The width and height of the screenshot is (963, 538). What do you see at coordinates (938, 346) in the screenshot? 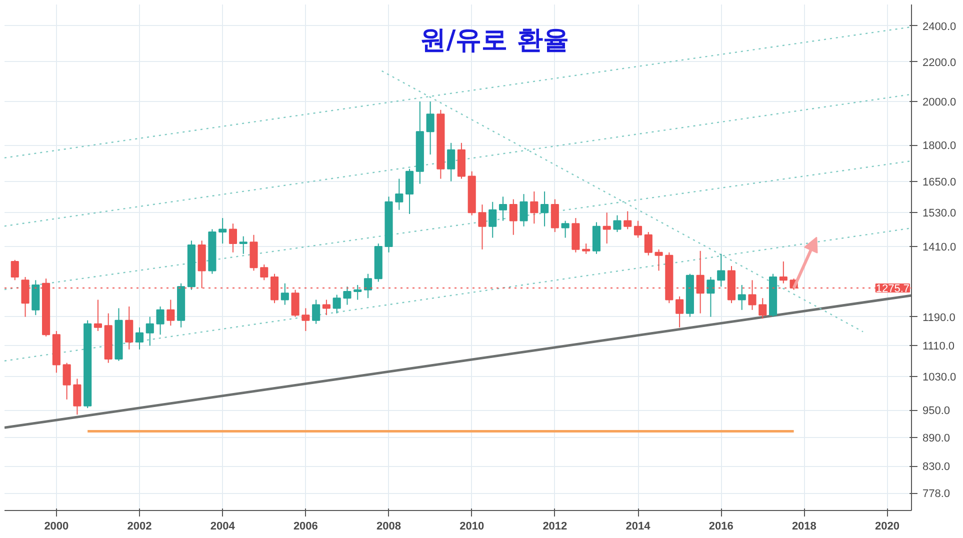
I see `y-tick-label: 1110.0` at bounding box center [938, 346].